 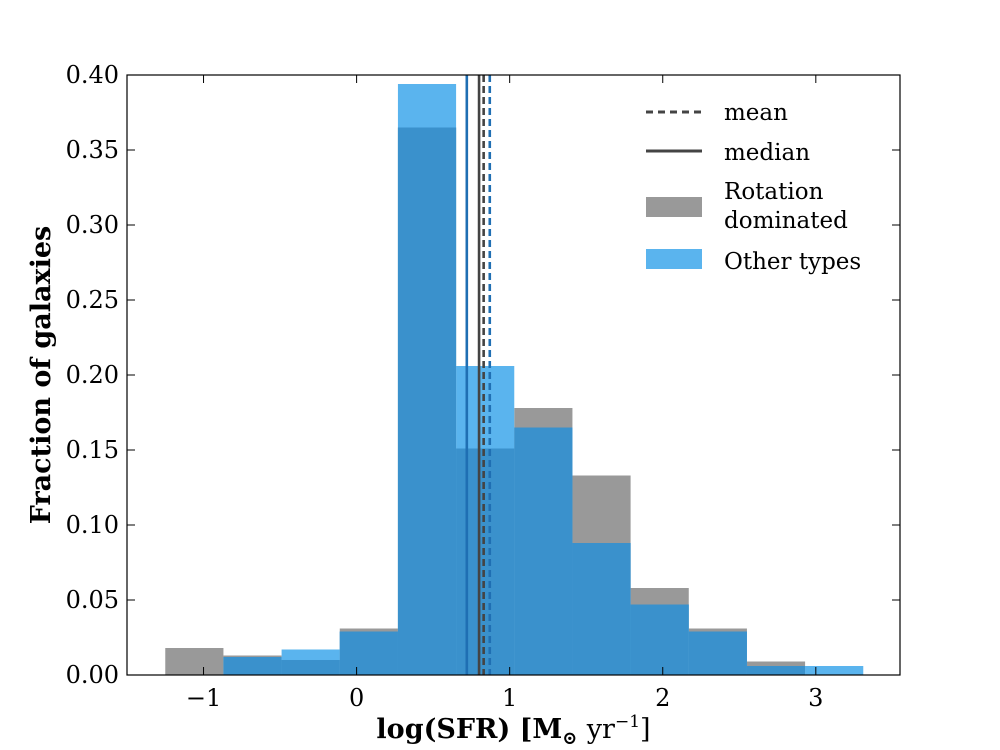 I want to click on legend-other-swatch, so click(x=674, y=259).